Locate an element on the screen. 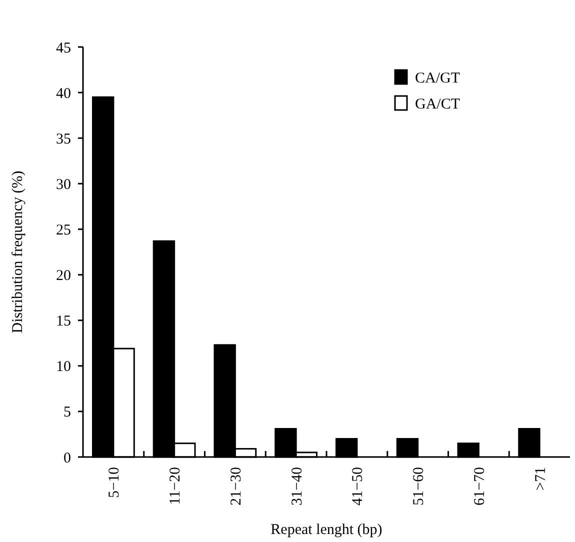  x-tick-label: 51−60 is located at coordinates (419, 486).